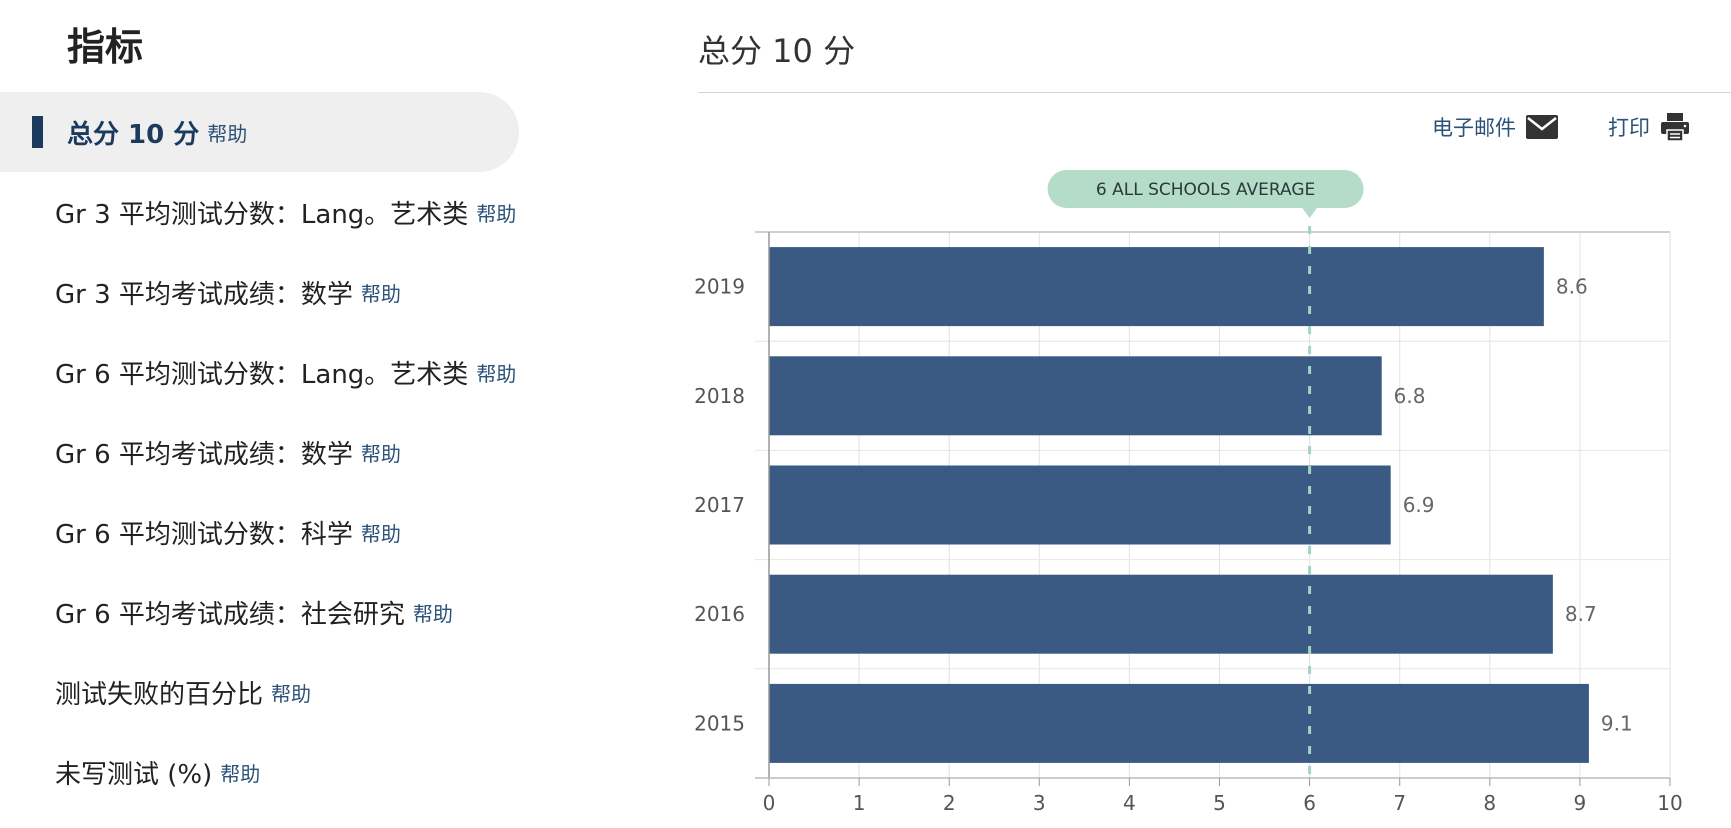 The image size is (1731, 828). What do you see at coordinates (1675, 127) in the screenshot?
I see `printer-icon` at bounding box center [1675, 127].